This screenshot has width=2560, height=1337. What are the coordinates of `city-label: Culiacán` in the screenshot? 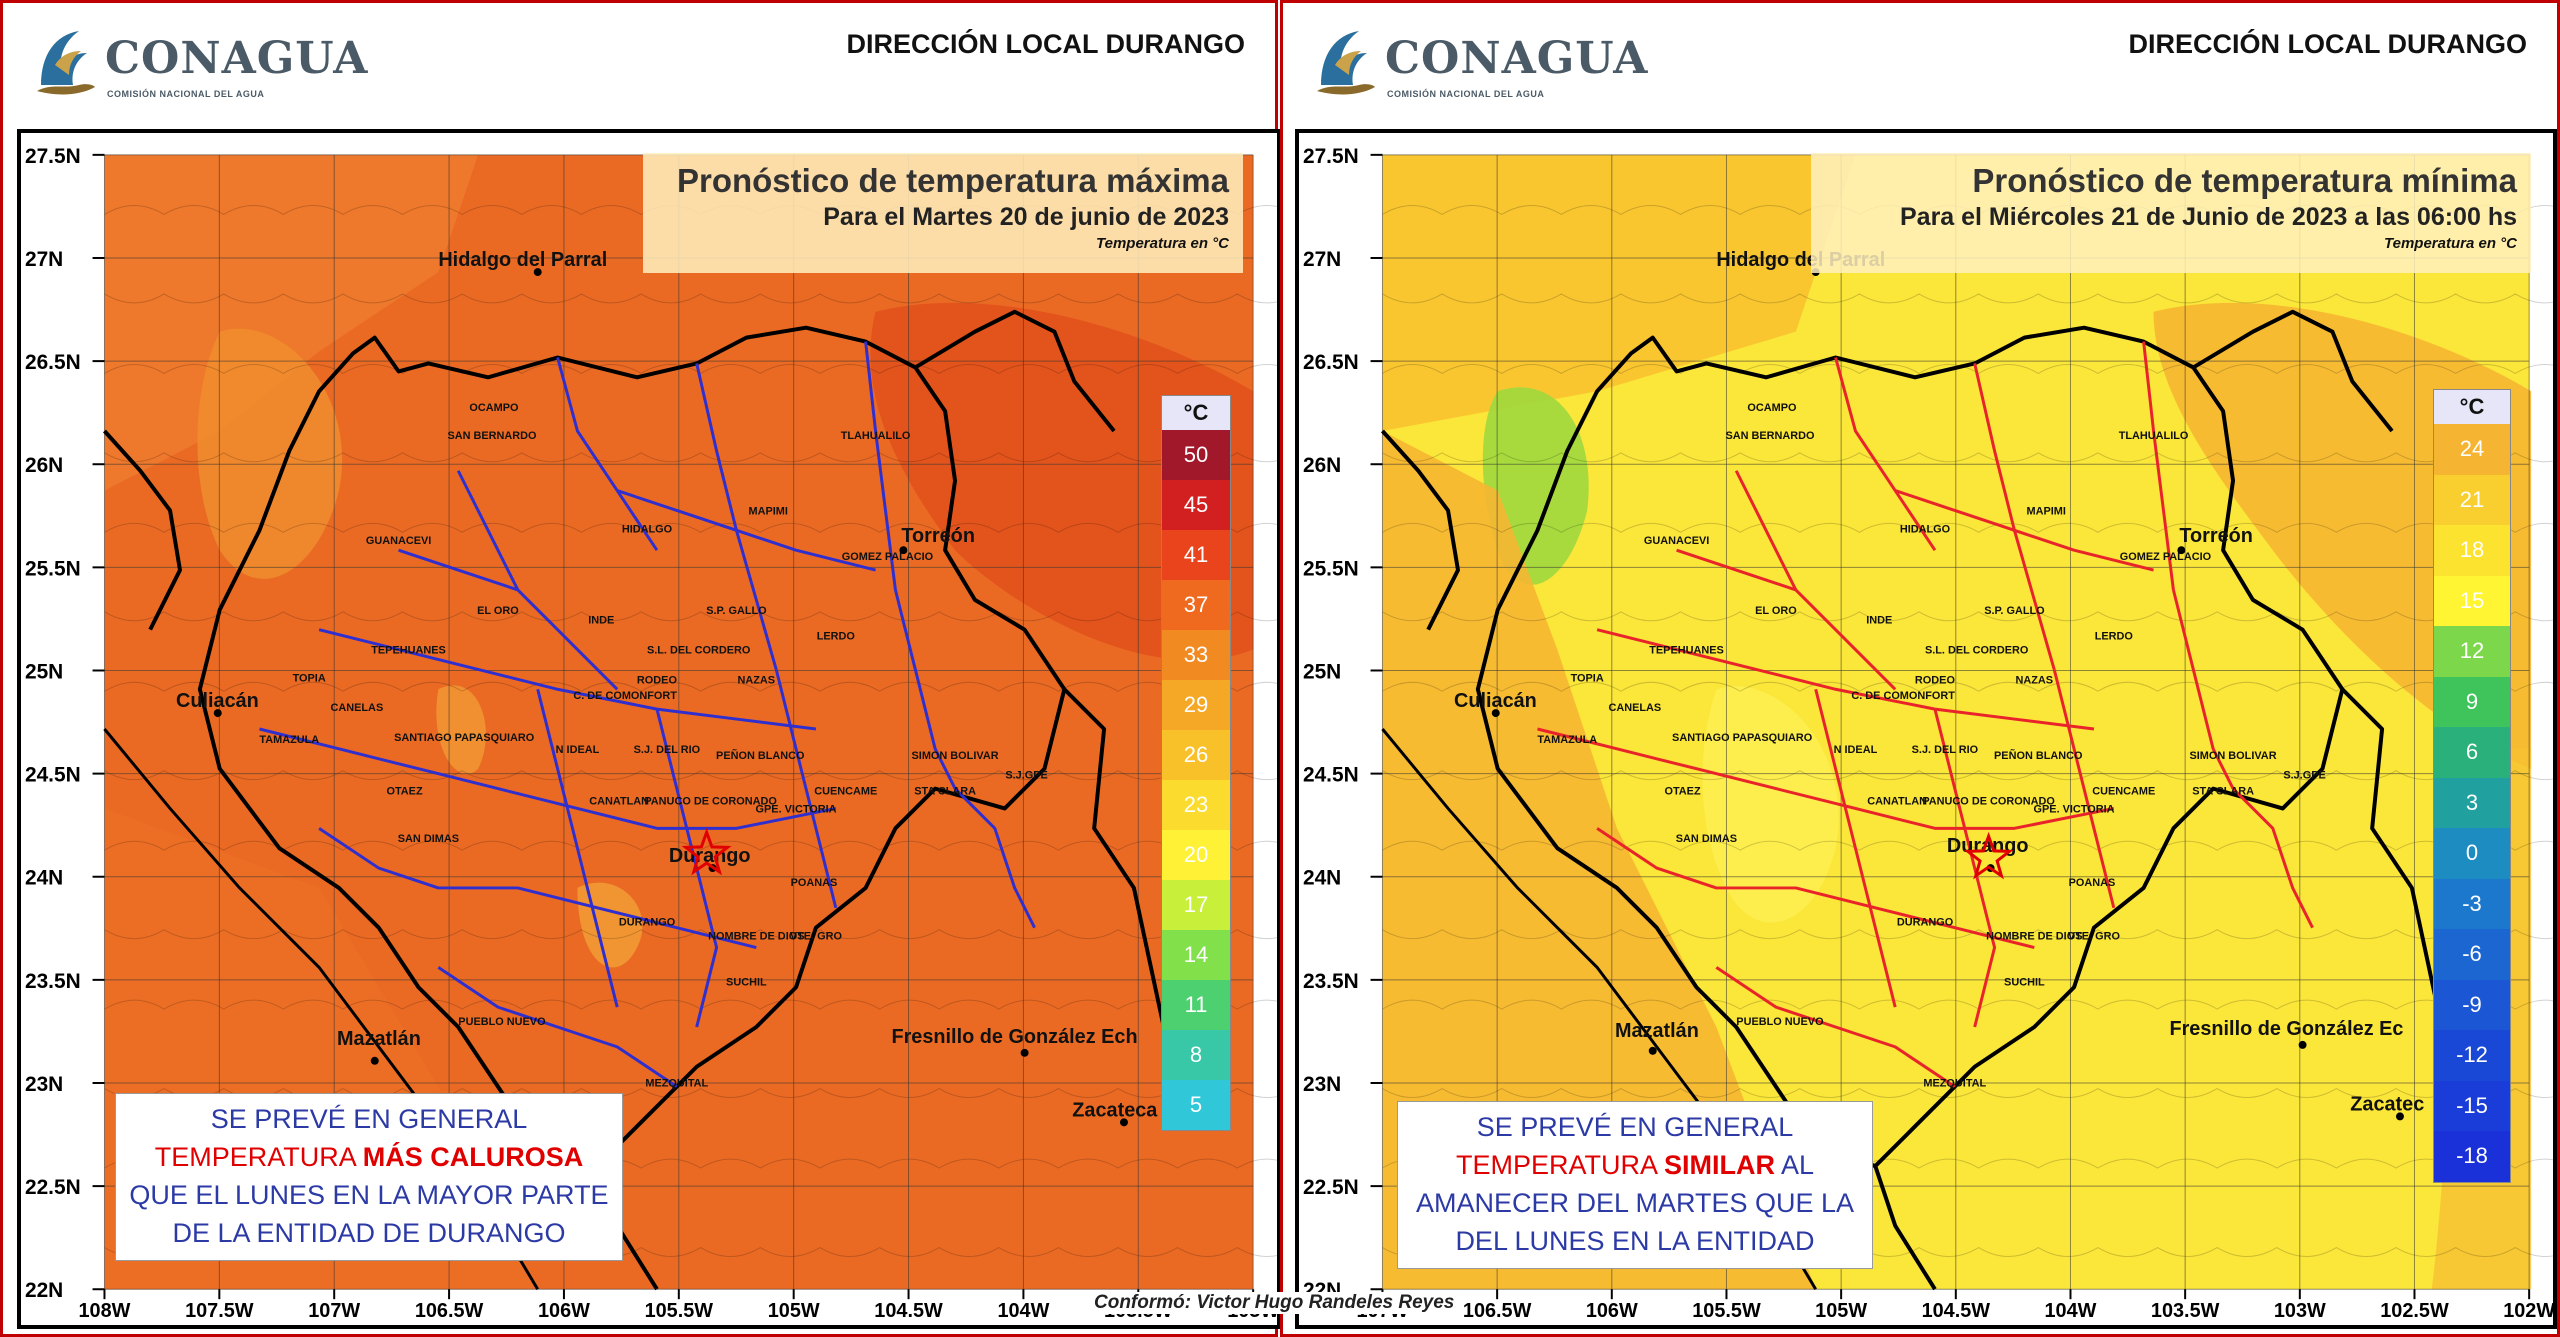 It's located at (1495, 701).